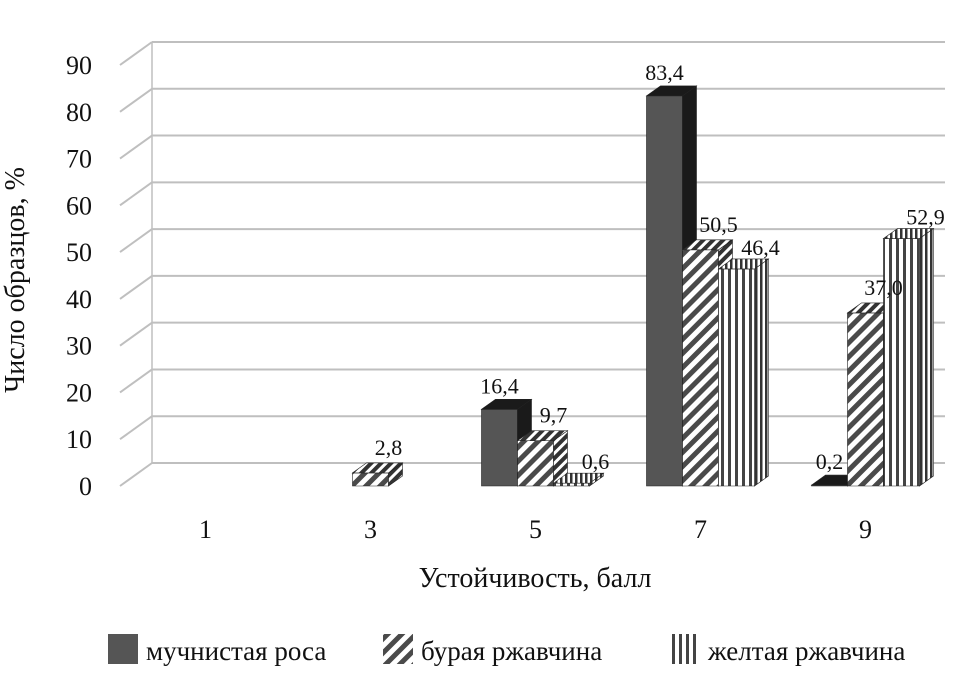 The height and width of the screenshot is (686, 979). Describe the element at coordinates (136, 240) in the screenshot. I see `gridline-50-depth` at that location.